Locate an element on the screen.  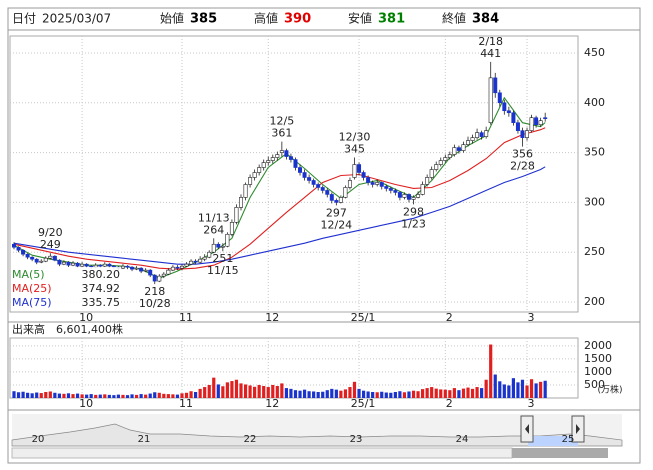
field-label: 安値 is located at coordinates (360, 18).